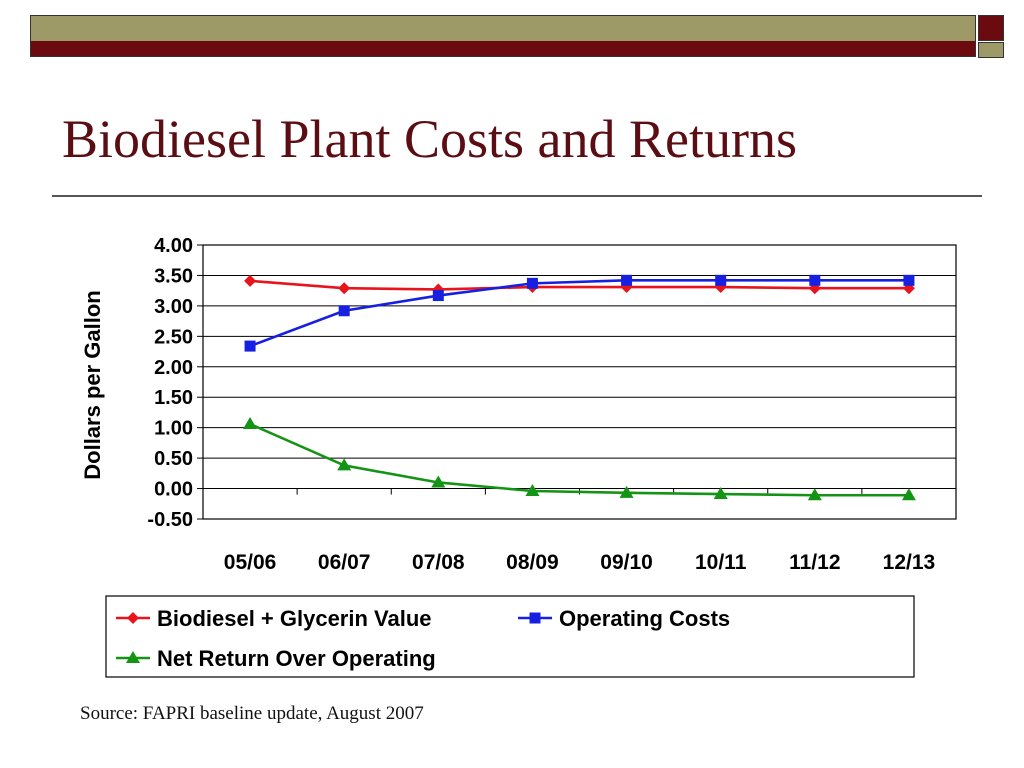 This screenshot has width=1024, height=768. I want to click on legend-label: Biodiesel + Glycerin Value, so click(294, 618).